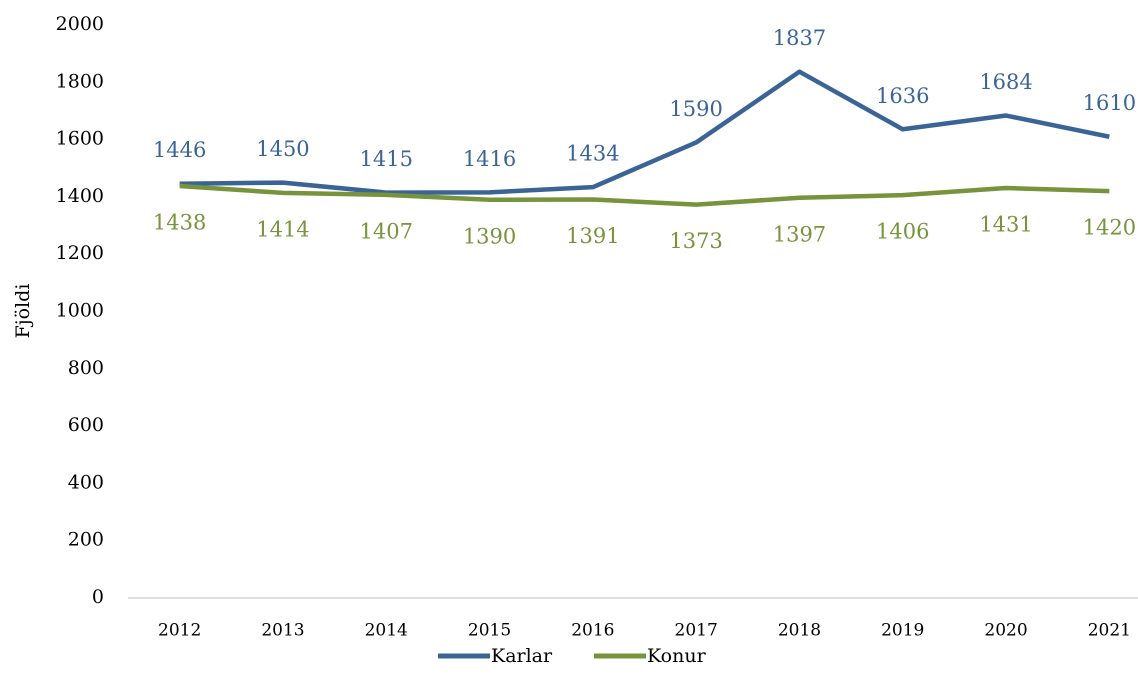 The height and width of the screenshot is (692, 1138). I want to click on x-tick-label: 2021, so click(1109, 631).